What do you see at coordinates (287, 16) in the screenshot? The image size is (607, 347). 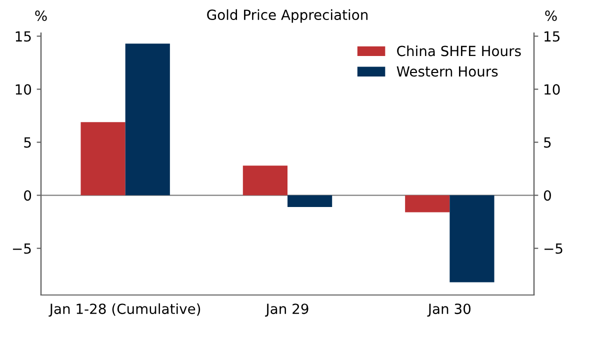 I see `chart-title: Gold Price Appreciation` at bounding box center [287, 16].